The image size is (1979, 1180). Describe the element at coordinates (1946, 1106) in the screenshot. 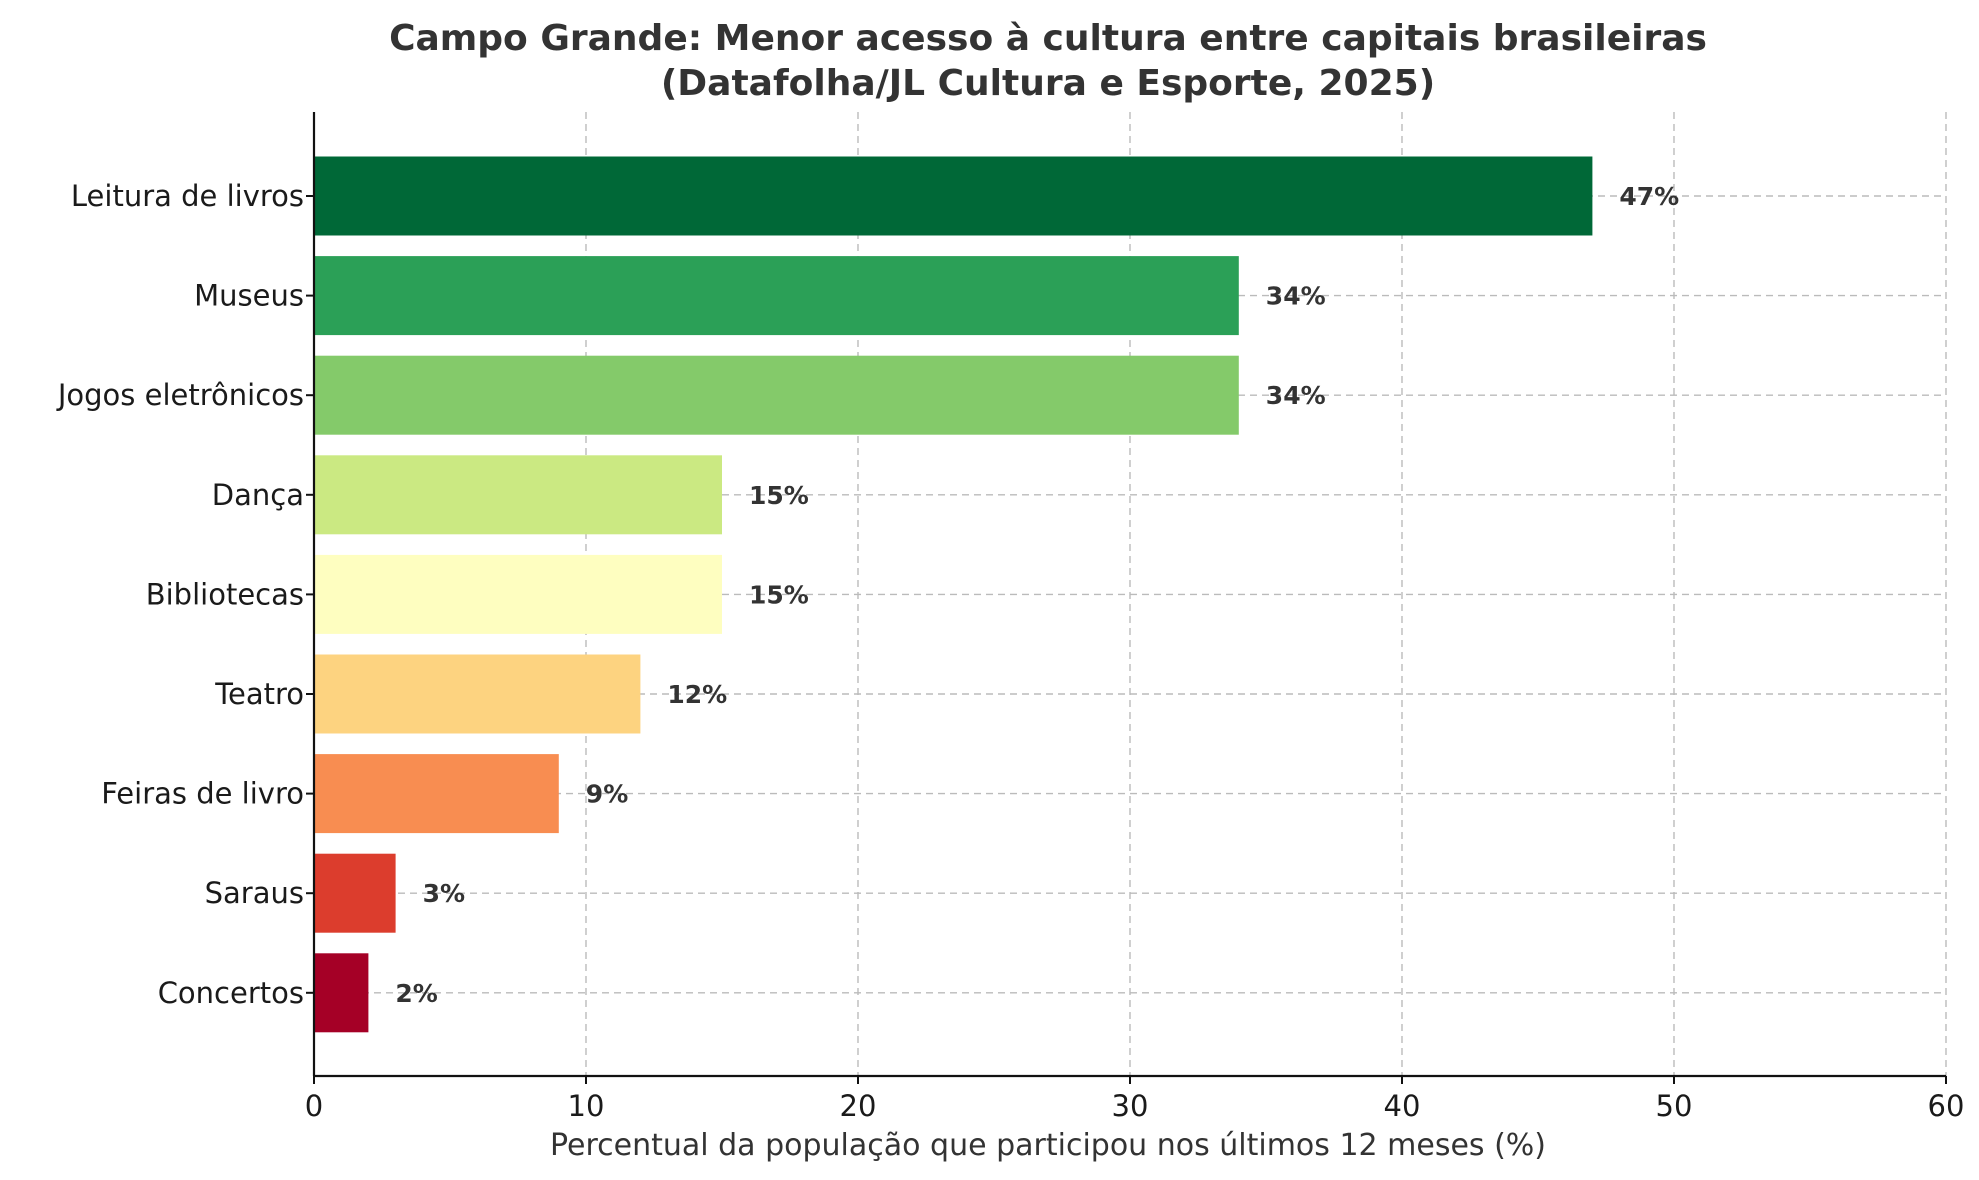

I see `x-tick-label: 60` at that location.